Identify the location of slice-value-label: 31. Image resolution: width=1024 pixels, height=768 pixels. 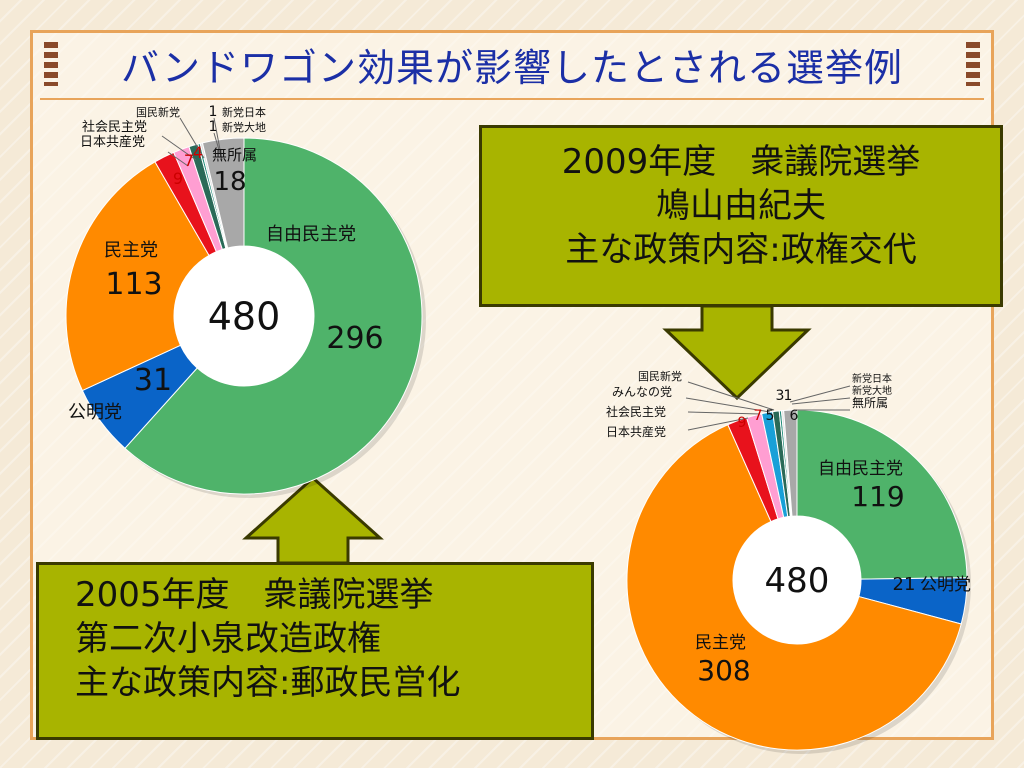
(153, 380).